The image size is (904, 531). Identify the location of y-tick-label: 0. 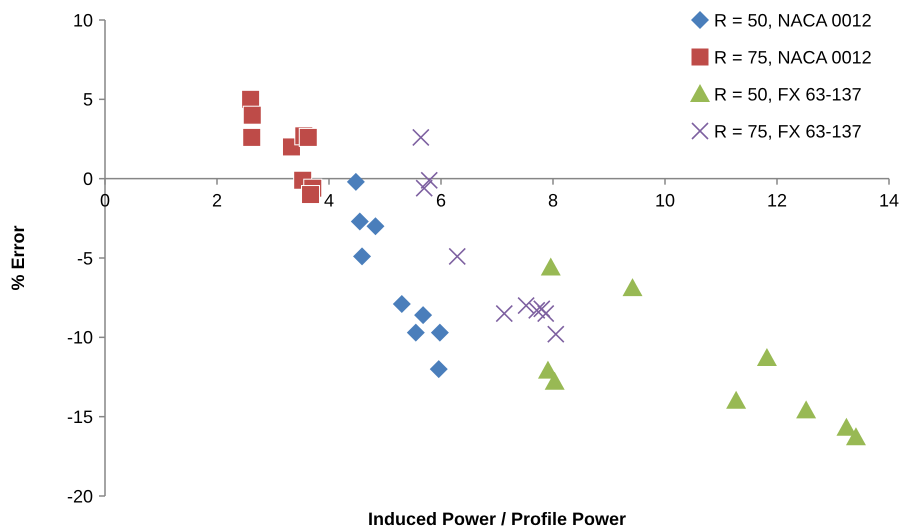
(87, 178).